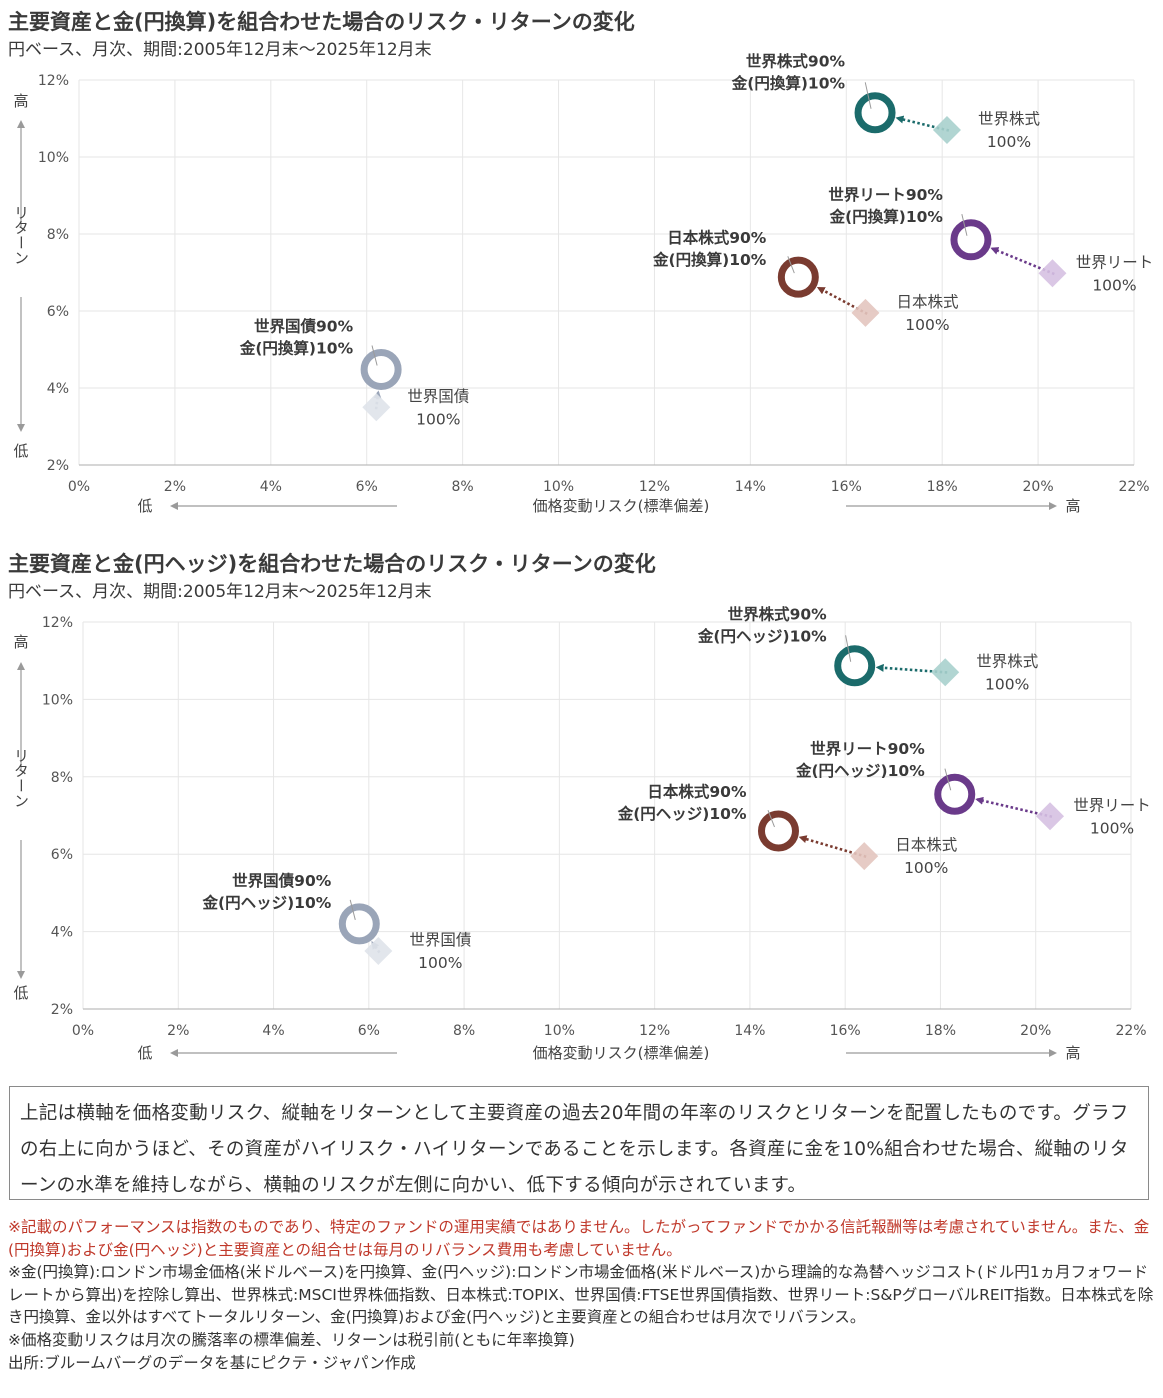 The width and height of the screenshot is (1163, 1398). What do you see at coordinates (57, 700) in the screenshot?
I see `y-tick-label: 10%` at bounding box center [57, 700].